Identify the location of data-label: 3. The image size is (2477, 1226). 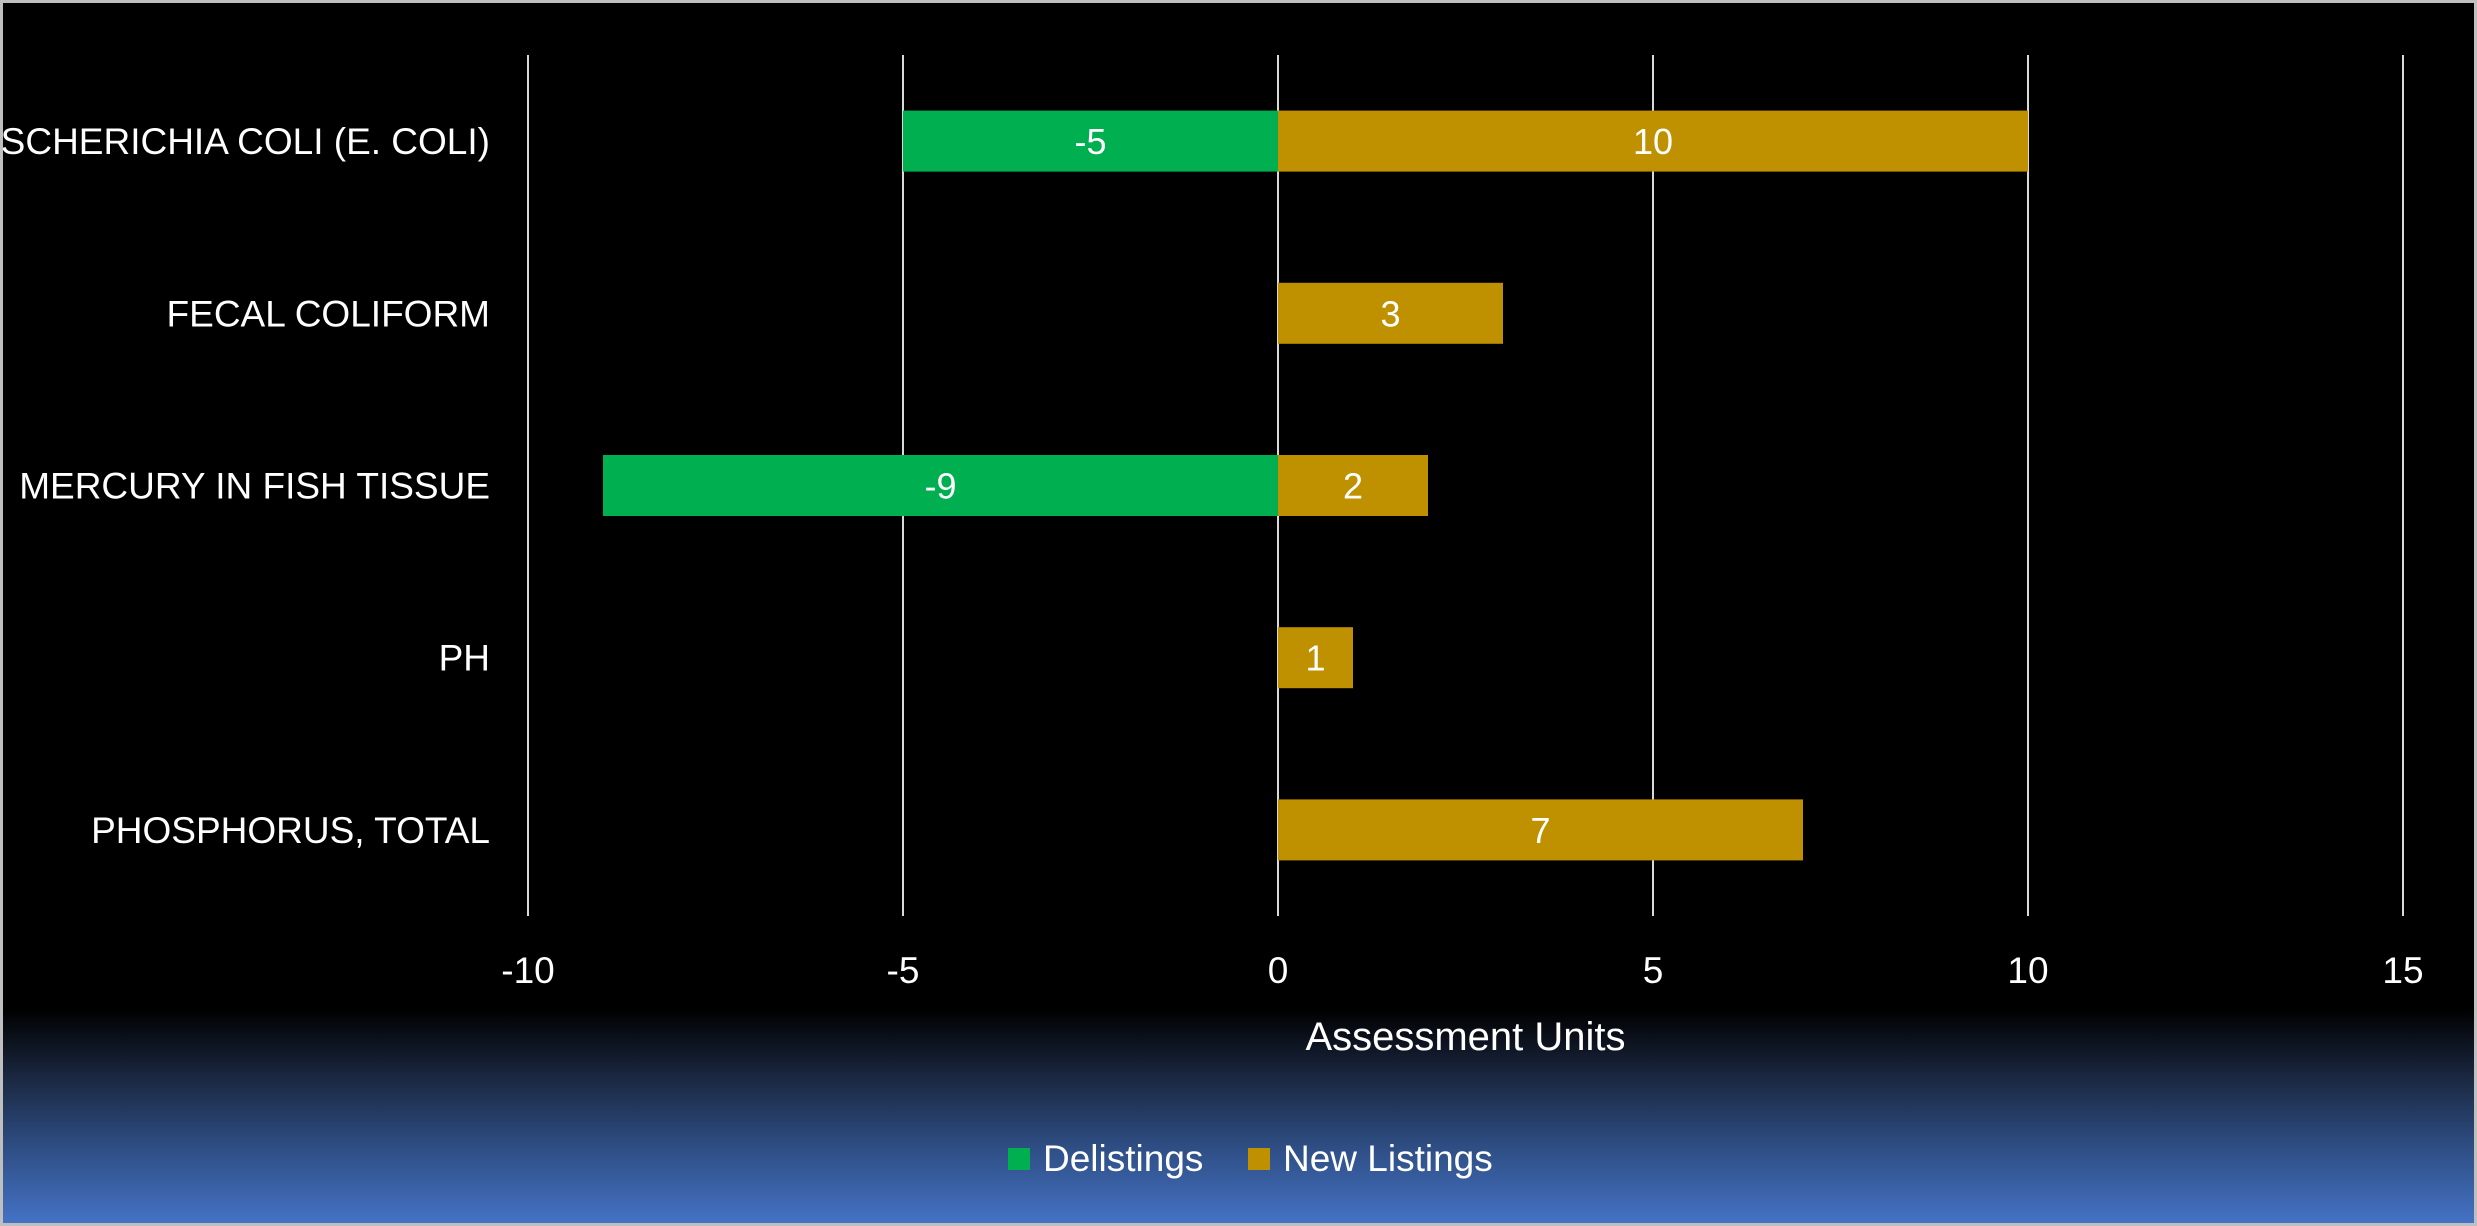
(1390, 313).